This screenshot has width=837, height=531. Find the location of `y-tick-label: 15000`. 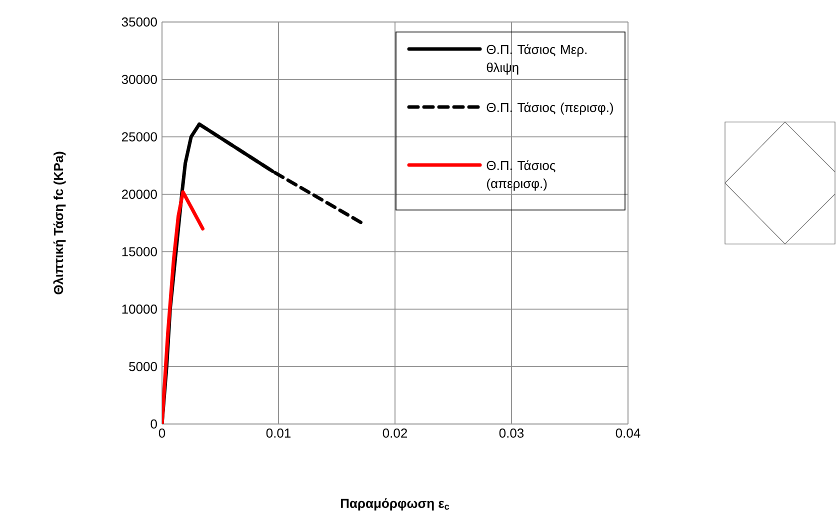

y-tick-label: 15000 is located at coordinates (139, 251).